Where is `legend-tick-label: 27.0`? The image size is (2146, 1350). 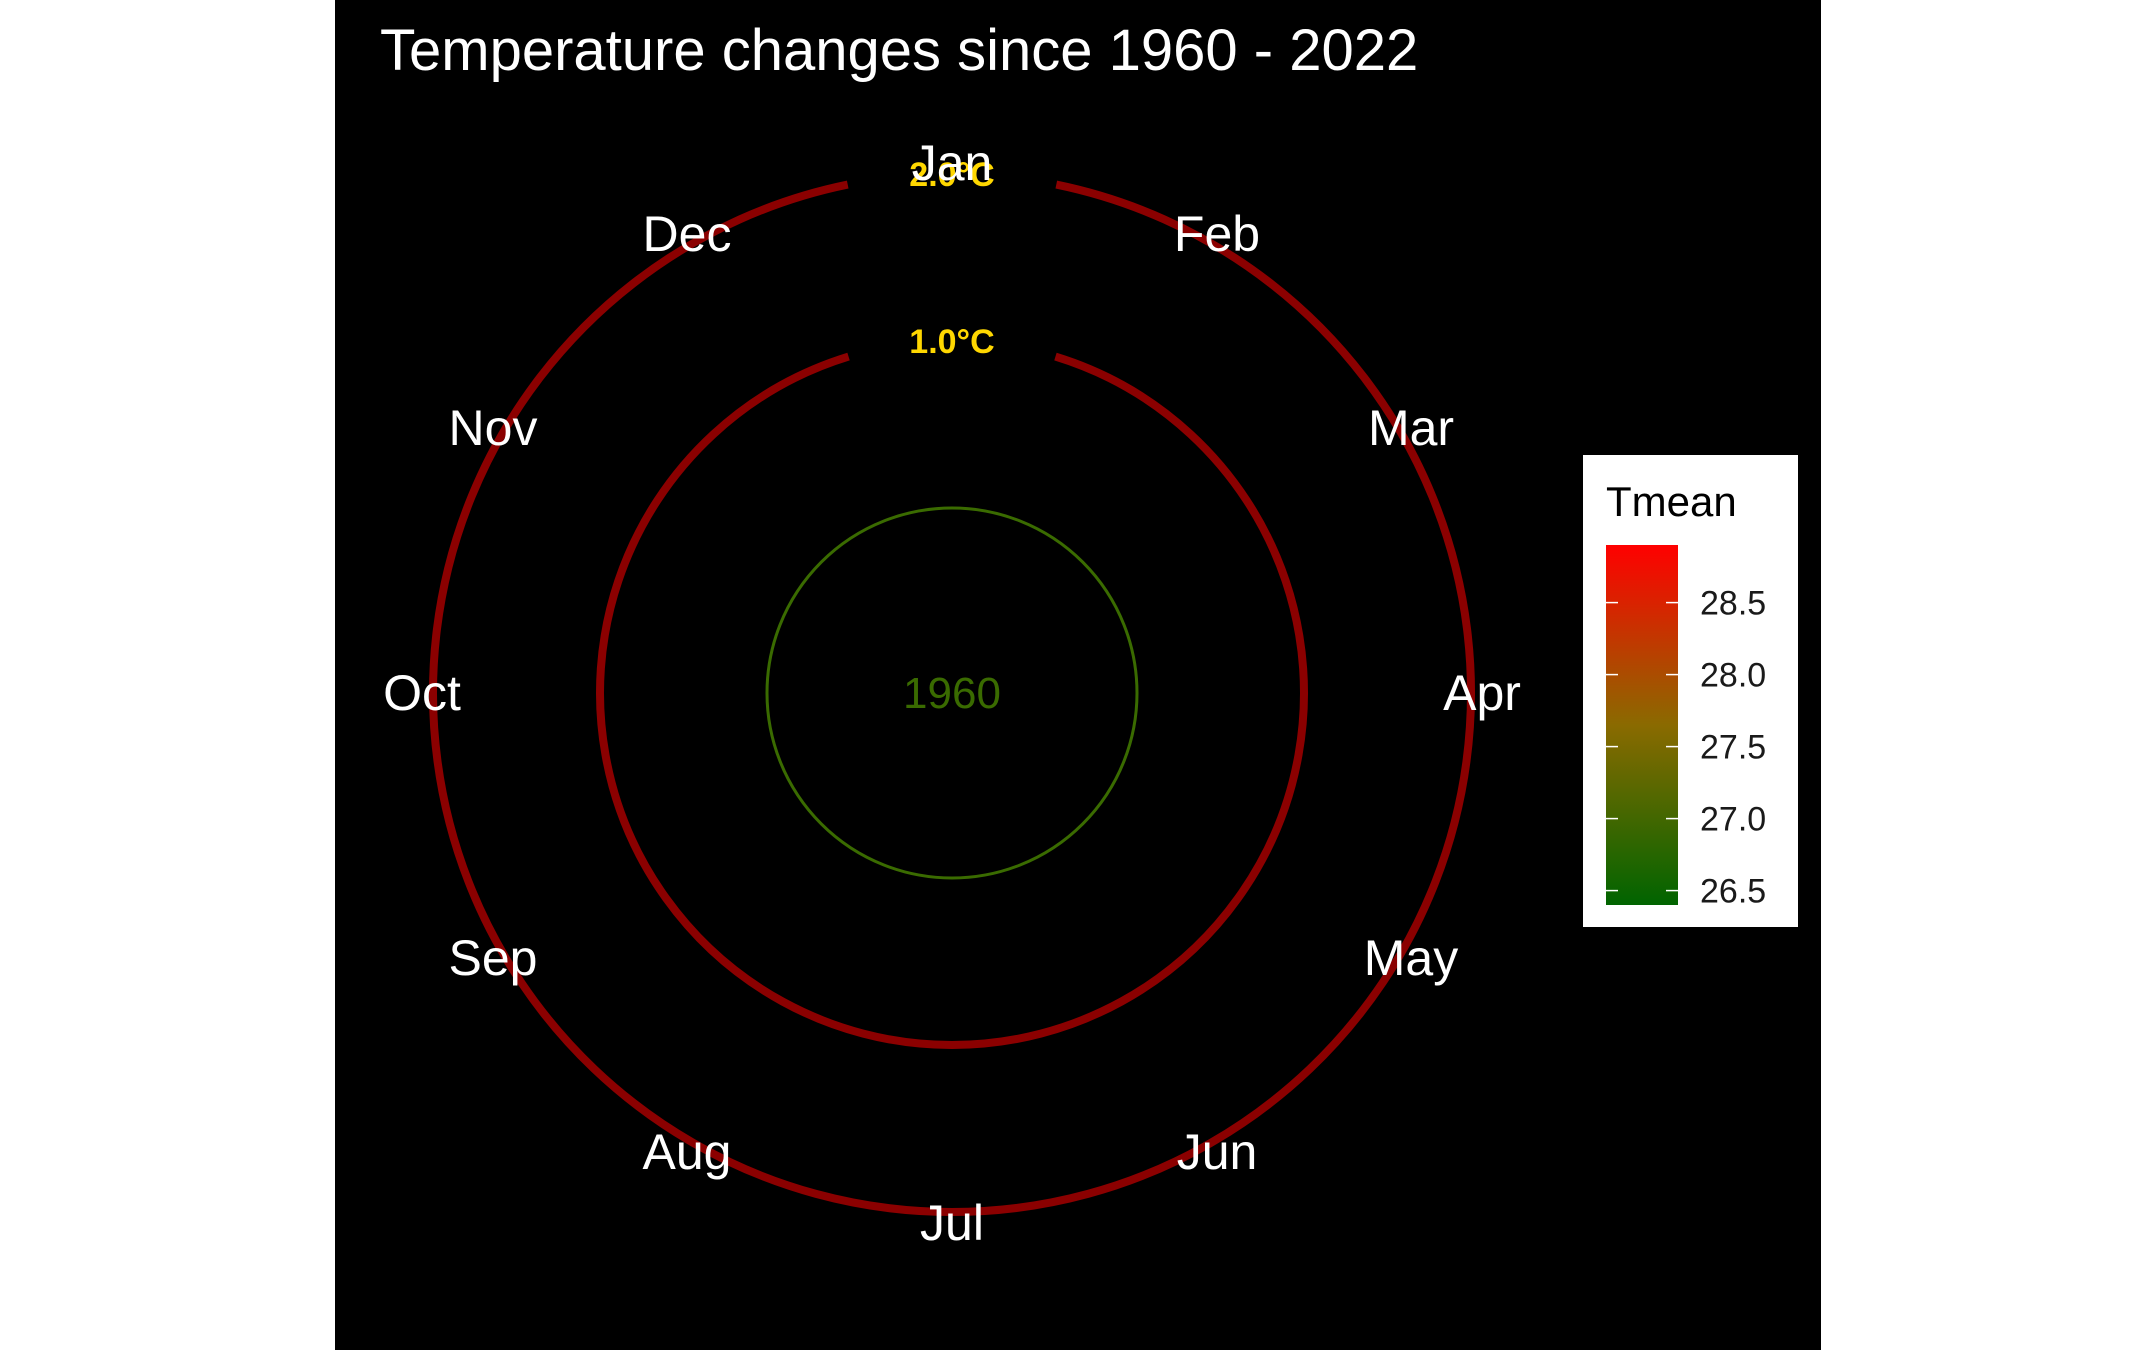
legend-tick-label: 27.0 is located at coordinates (1733, 820).